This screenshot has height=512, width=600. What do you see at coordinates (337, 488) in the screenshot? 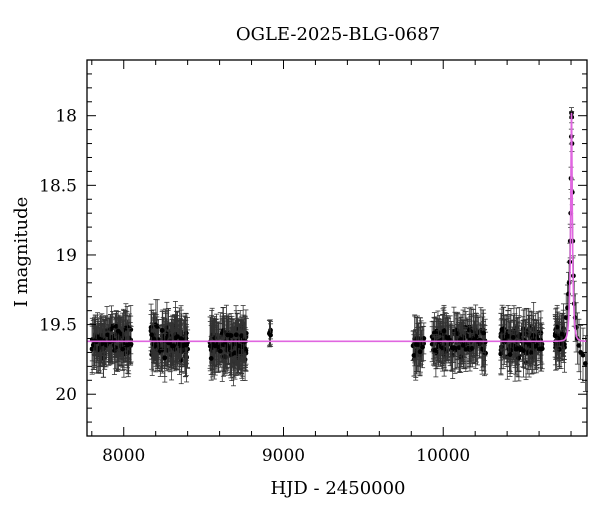
I see `x-axis-label: HJD - 2450000` at bounding box center [337, 488].